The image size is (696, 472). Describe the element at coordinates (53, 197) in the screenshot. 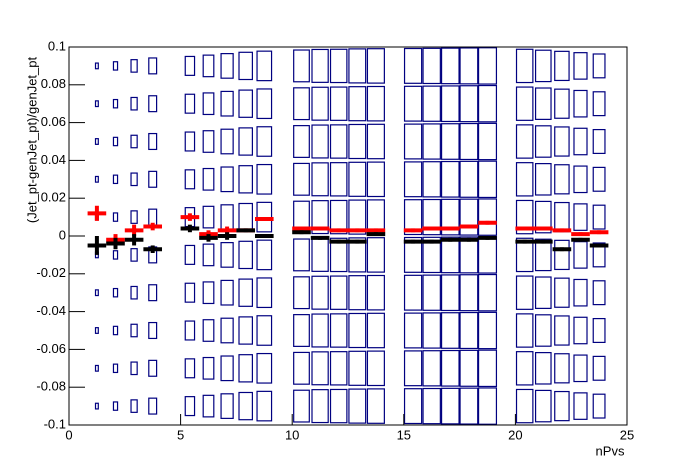

I see `y-tick-label: 0.02` at that location.